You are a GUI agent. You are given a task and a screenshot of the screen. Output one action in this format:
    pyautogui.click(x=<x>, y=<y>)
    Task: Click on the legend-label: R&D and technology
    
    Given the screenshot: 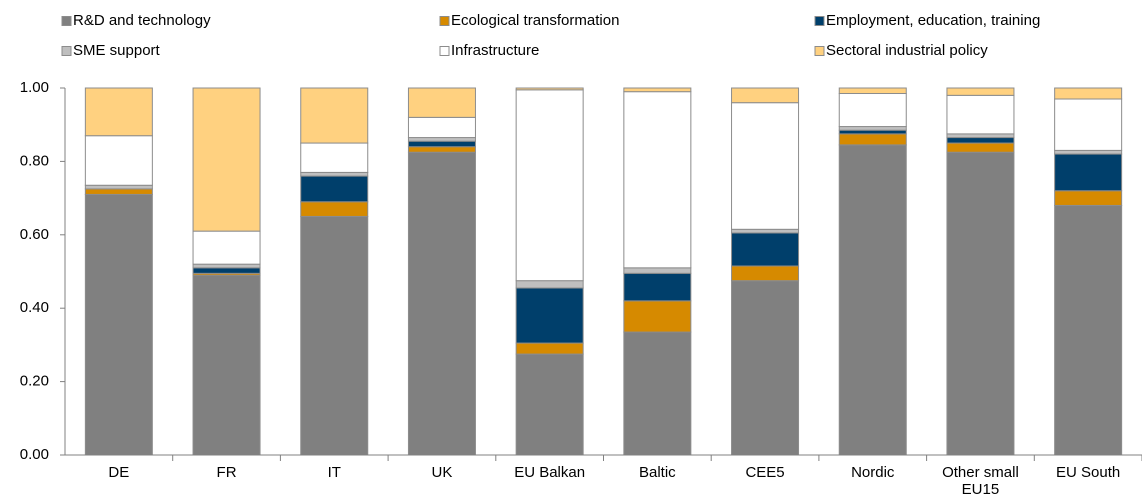 What is the action you would take?
    pyautogui.click(x=142, y=20)
    